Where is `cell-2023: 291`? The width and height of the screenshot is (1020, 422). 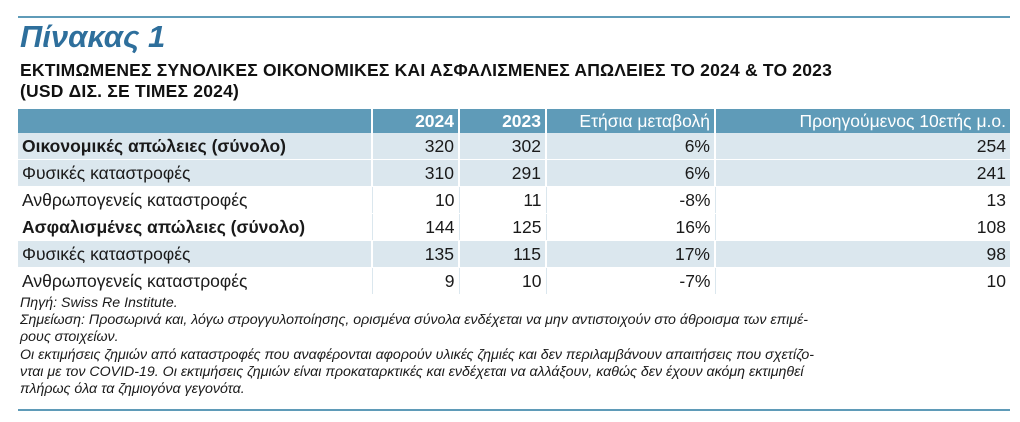
cell-2023: 291 is located at coordinates (502, 173).